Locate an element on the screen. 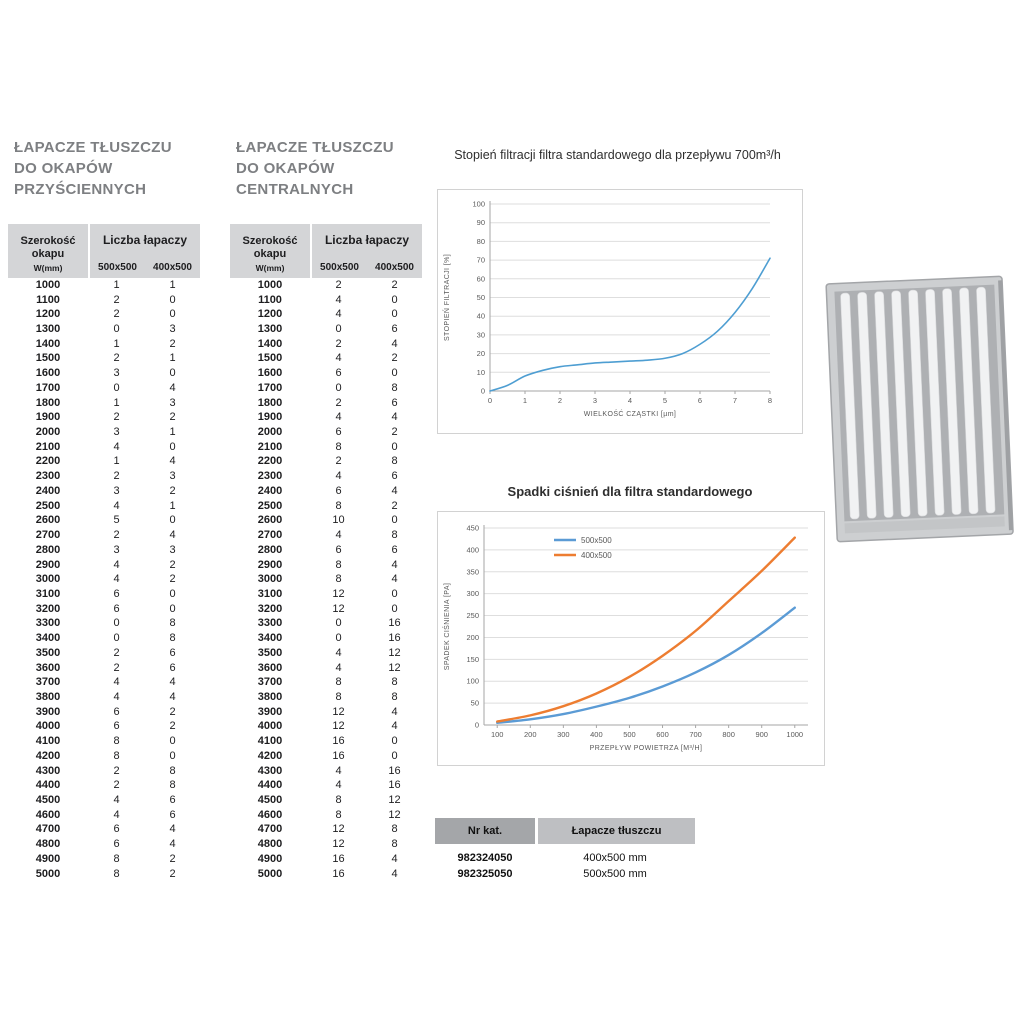 This screenshot has height=1024, width=1024. svg-text: 8 is located at coordinates (770, 400).